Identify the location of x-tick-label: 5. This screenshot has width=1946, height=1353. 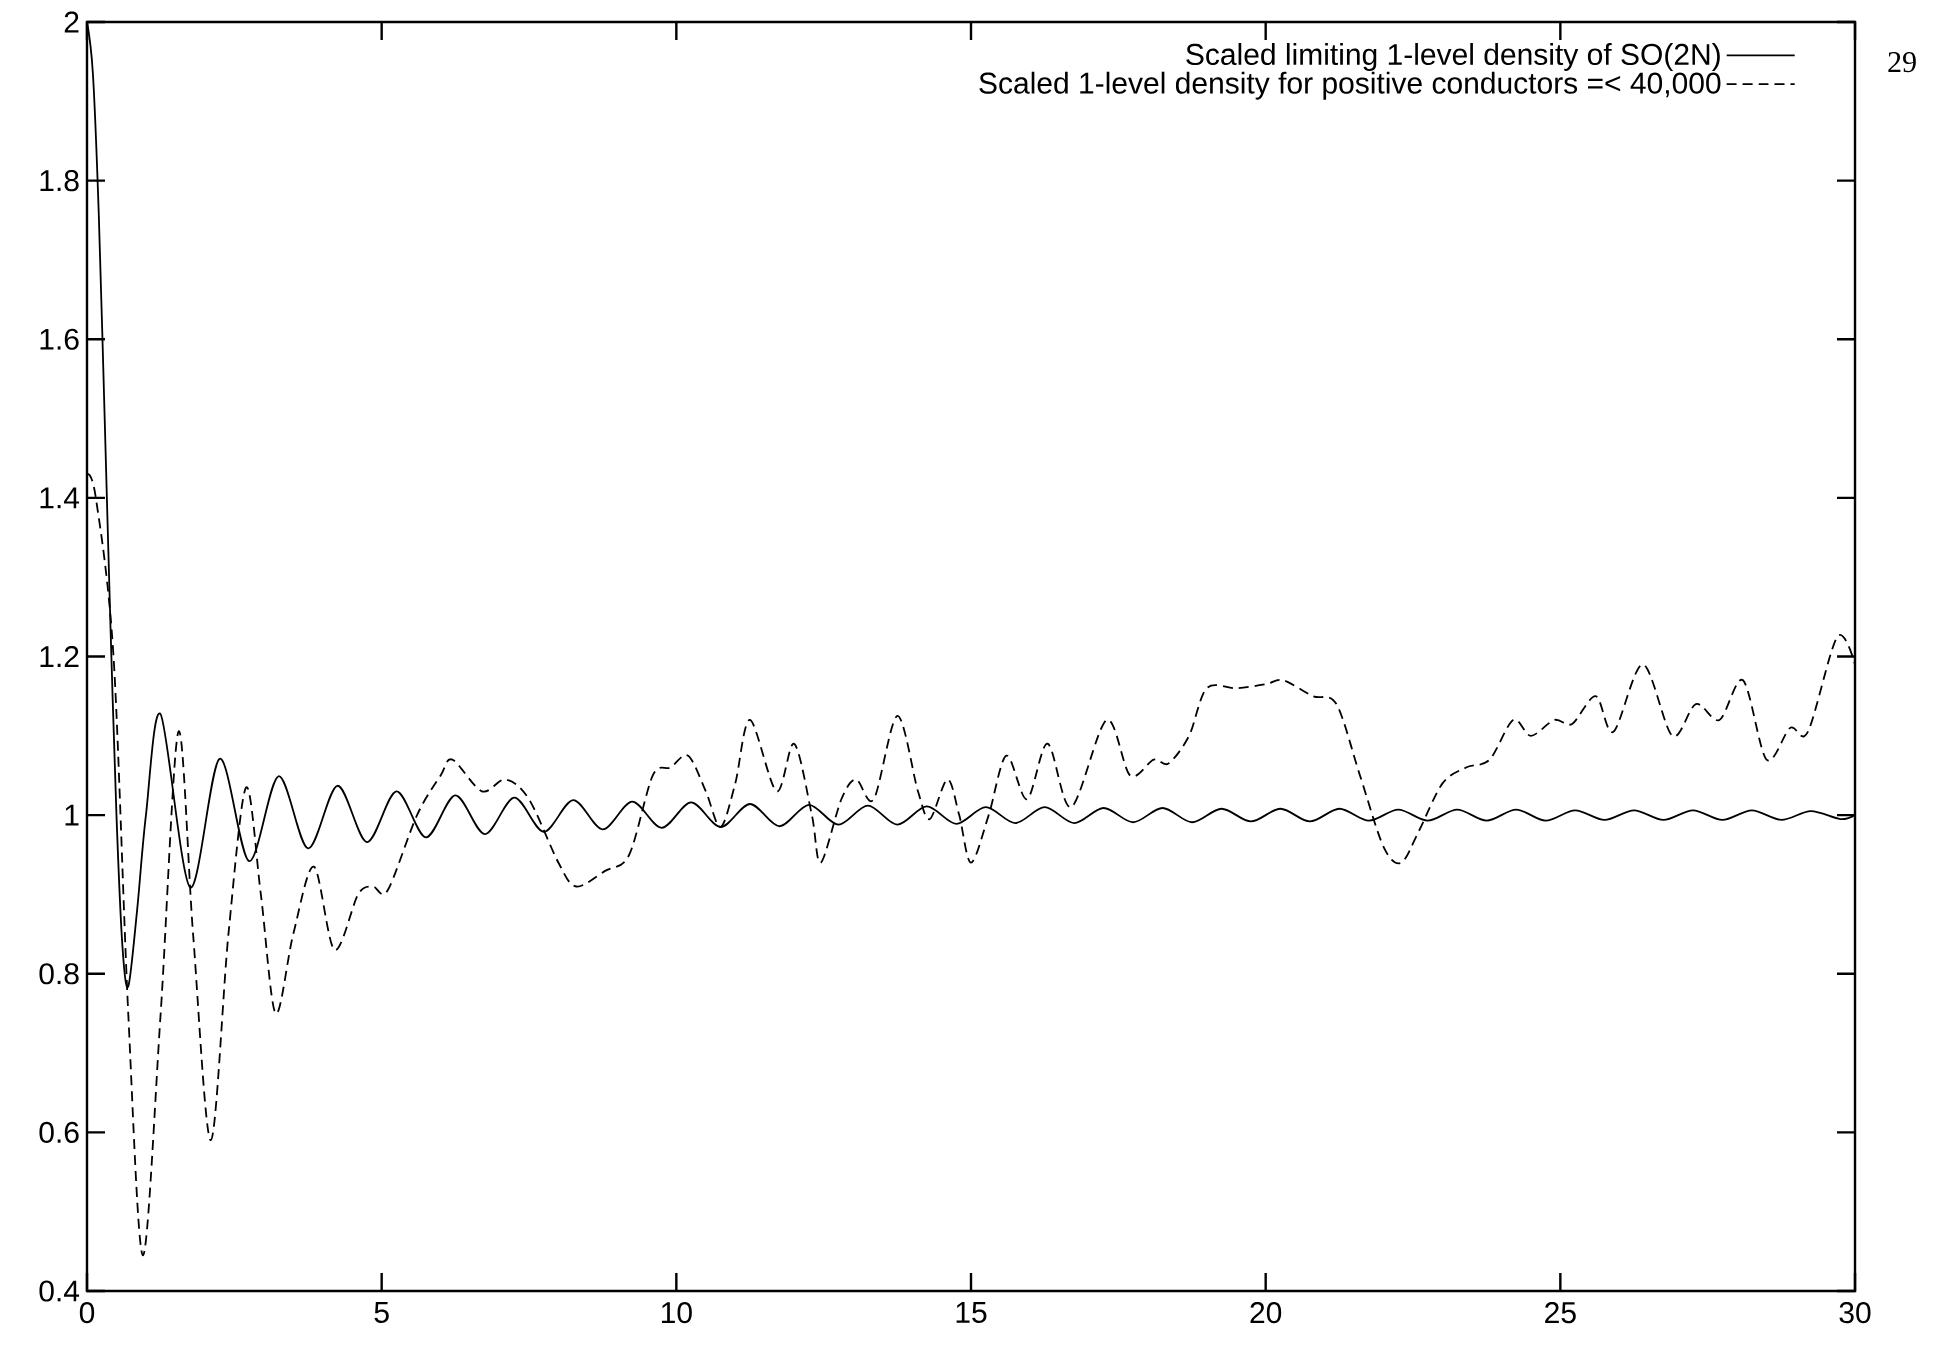
(381, 1312).